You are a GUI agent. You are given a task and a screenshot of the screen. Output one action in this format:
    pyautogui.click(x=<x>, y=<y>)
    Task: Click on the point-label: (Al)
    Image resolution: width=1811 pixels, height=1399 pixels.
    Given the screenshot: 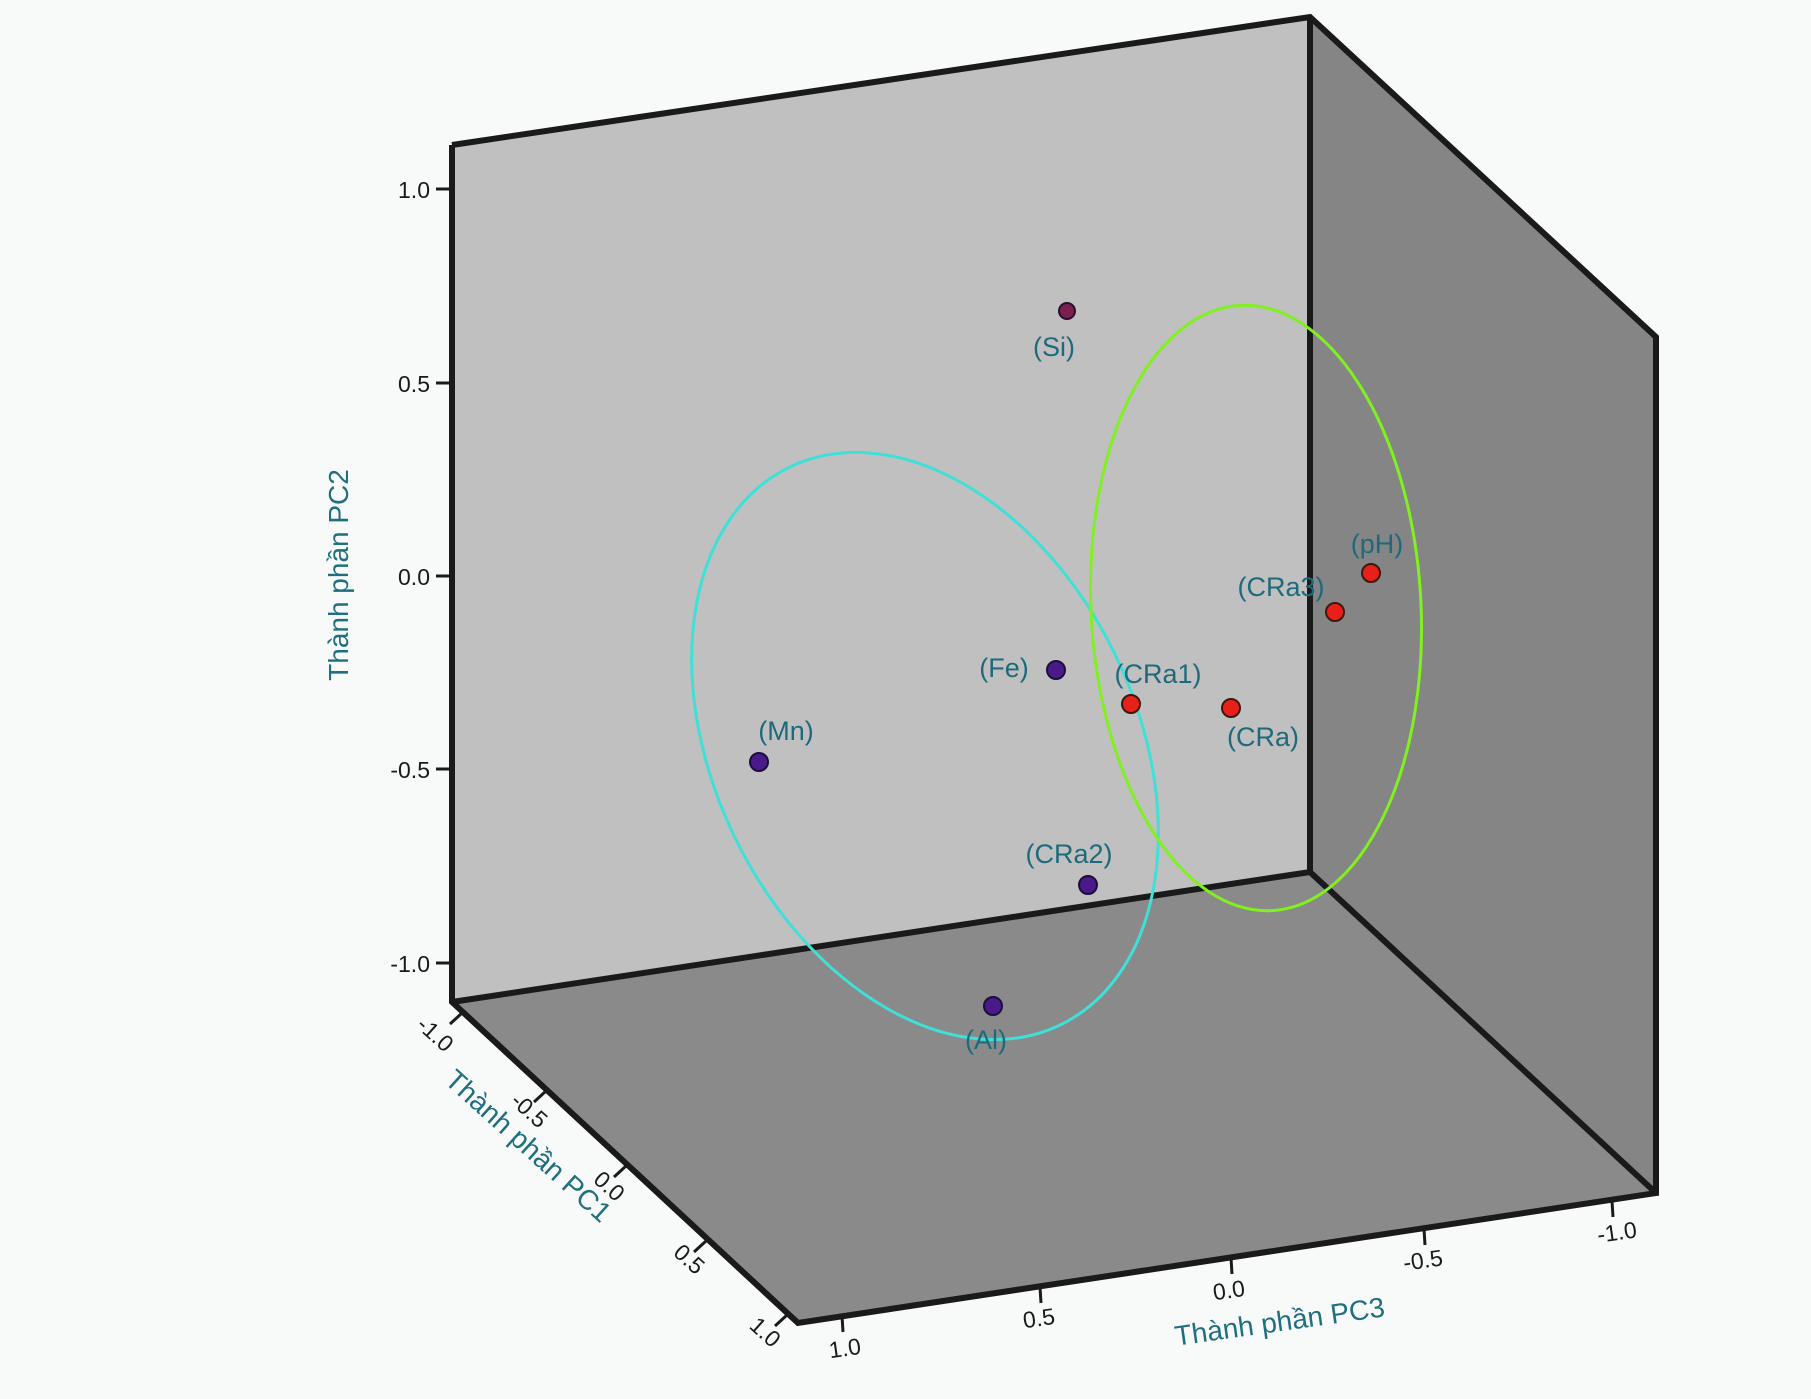 What is the action you would take?
    pyautogui.click(x=986, y=1040)
    